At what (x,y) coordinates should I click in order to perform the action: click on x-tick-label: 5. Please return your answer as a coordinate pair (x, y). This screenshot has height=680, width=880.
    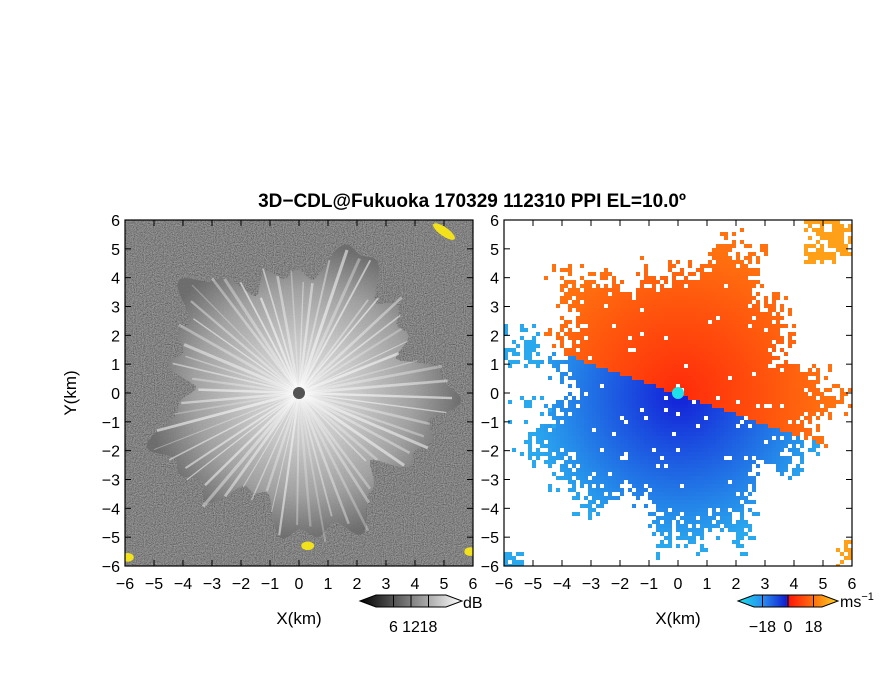
    Looking at the image, I should click on (823, 584).